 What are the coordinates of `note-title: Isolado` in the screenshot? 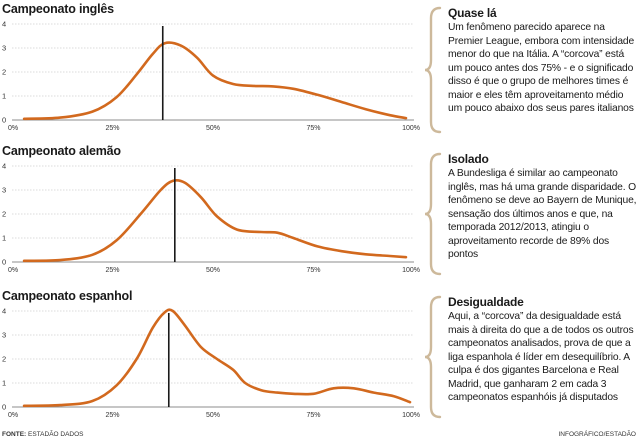 It's located at (468, 159).